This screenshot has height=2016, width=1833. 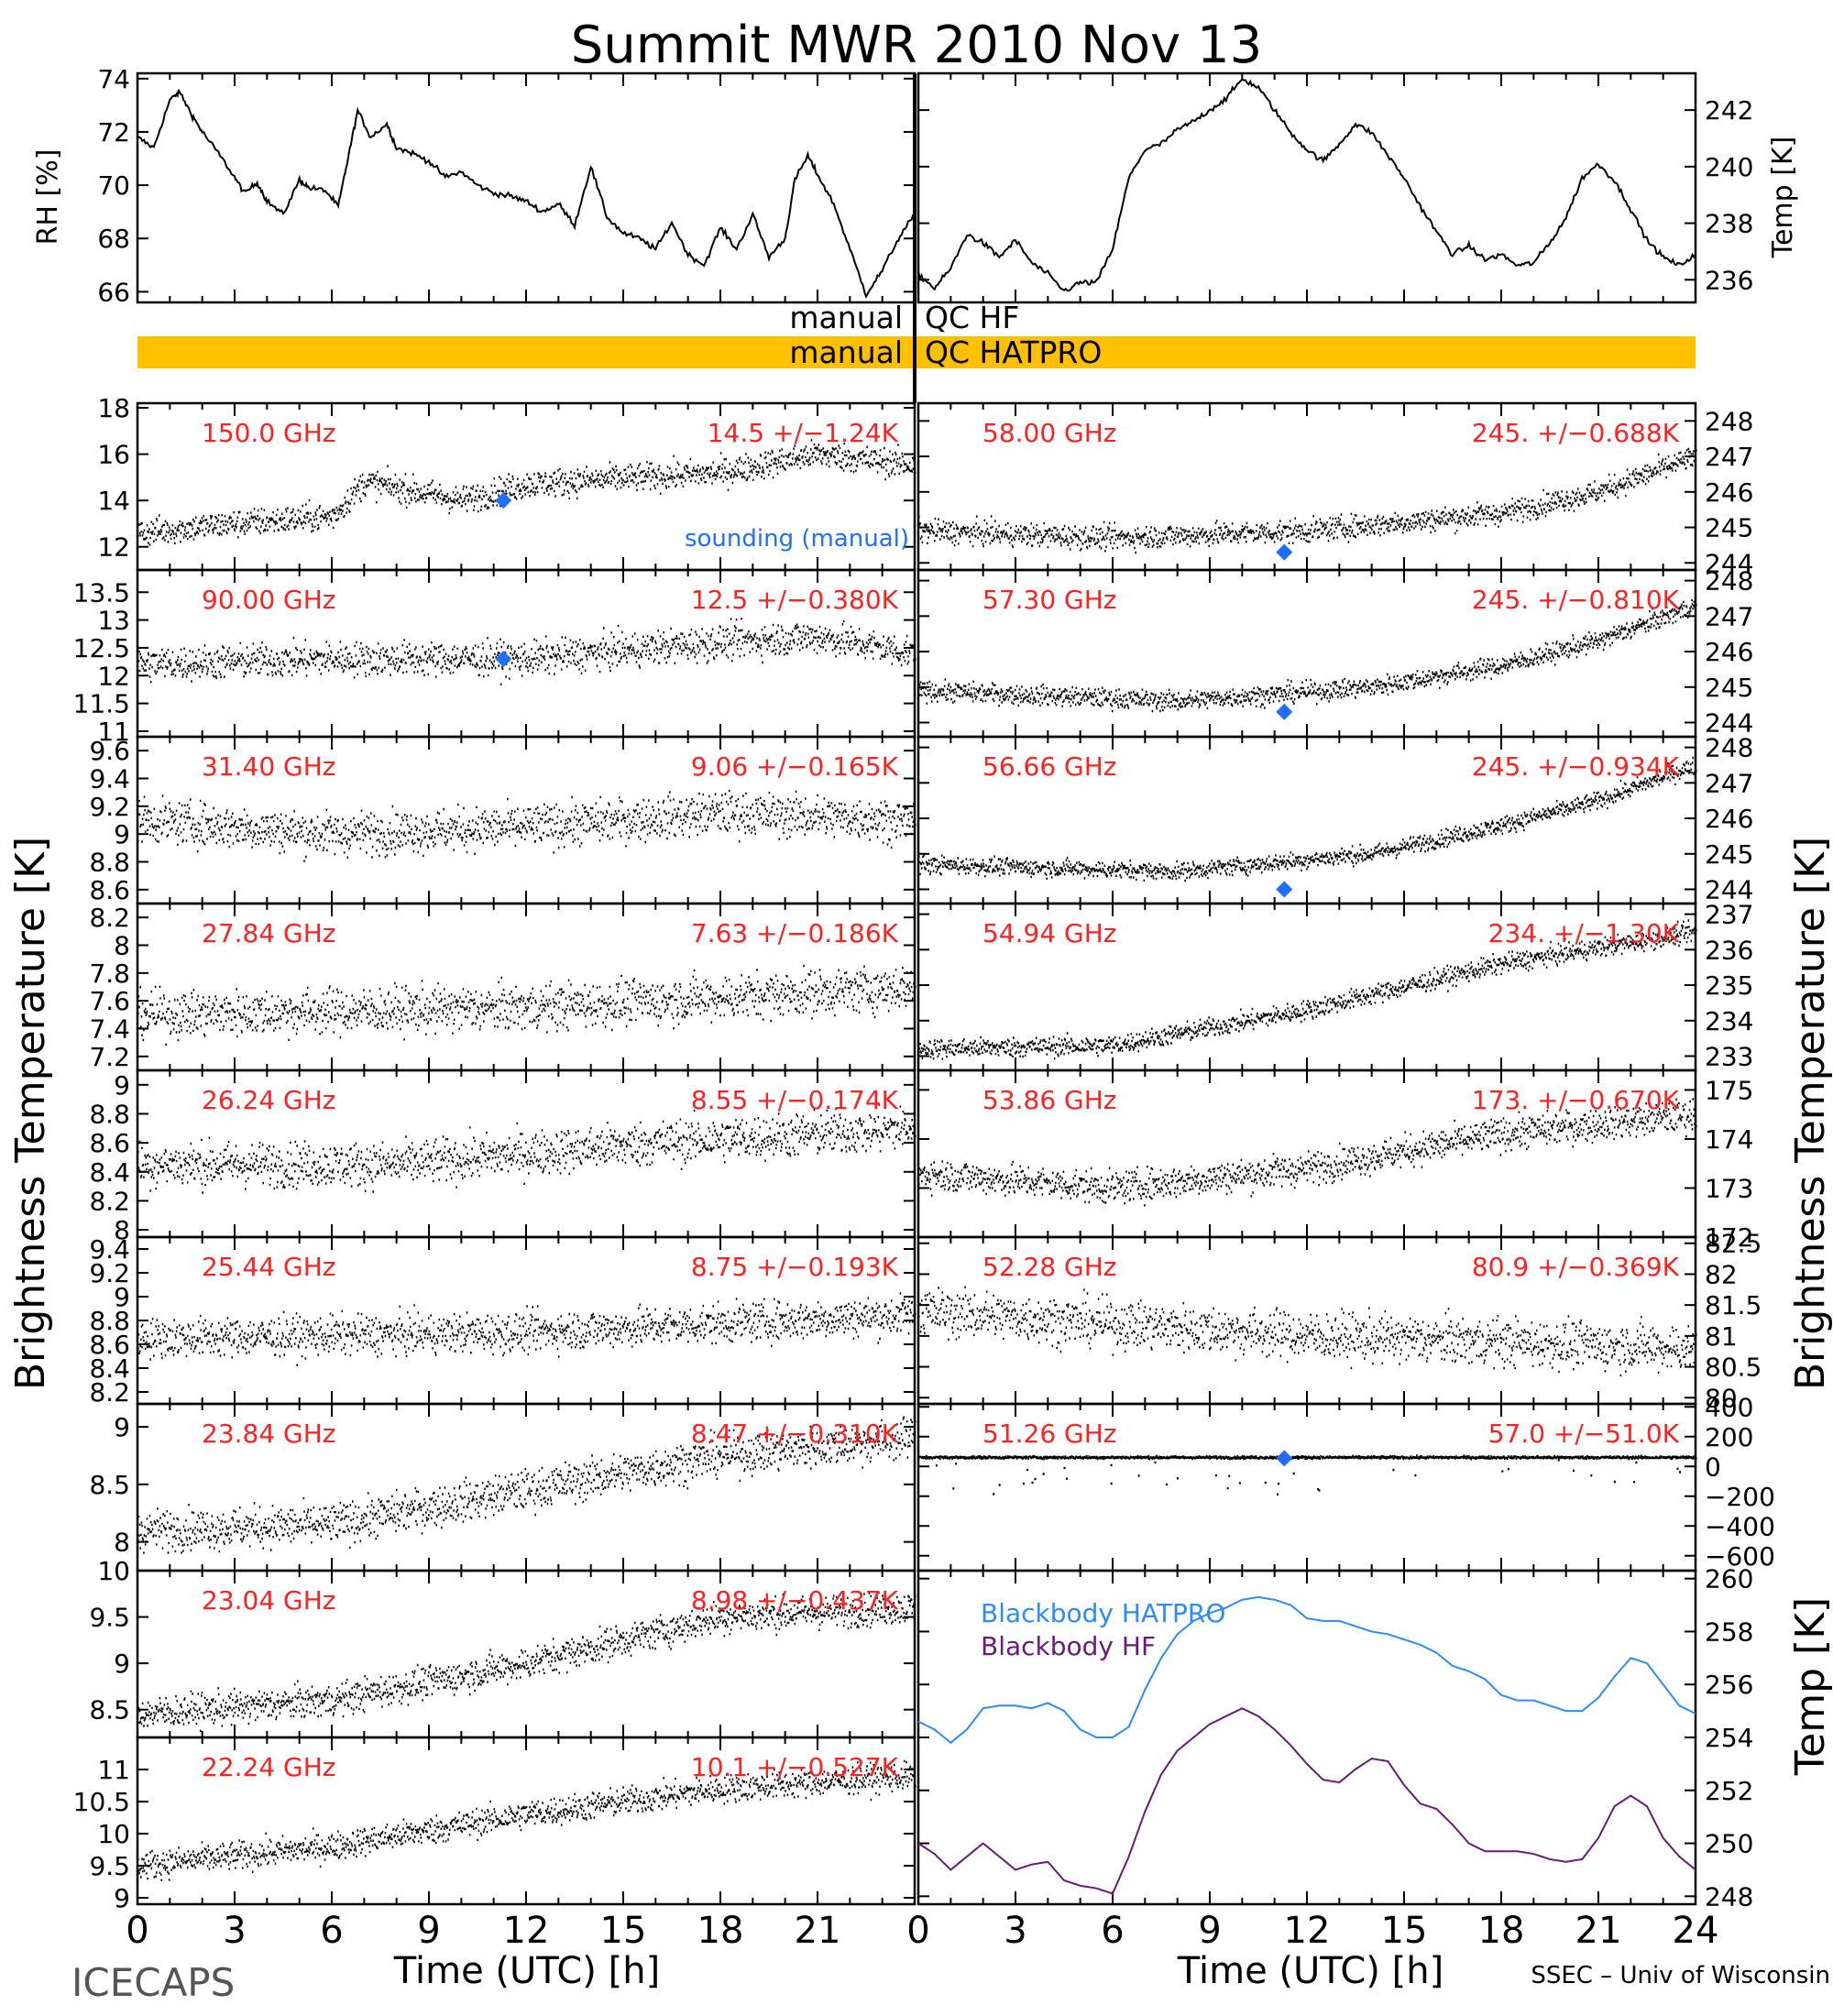 What do you see at coordinates (795, 1100) in the screenshot?
I see `stat-label: 8.55 +/−0.174K` at bounding box center [795, 1100].